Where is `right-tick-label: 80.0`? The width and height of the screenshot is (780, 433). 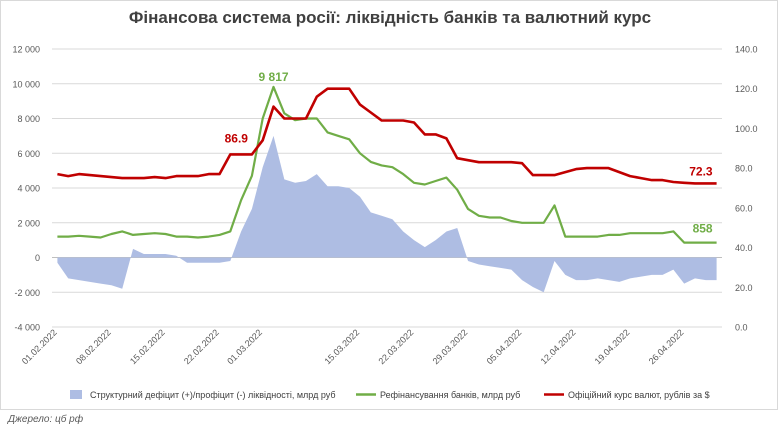 right-tick-label: 80.0 is located at coordinates (744, 169).